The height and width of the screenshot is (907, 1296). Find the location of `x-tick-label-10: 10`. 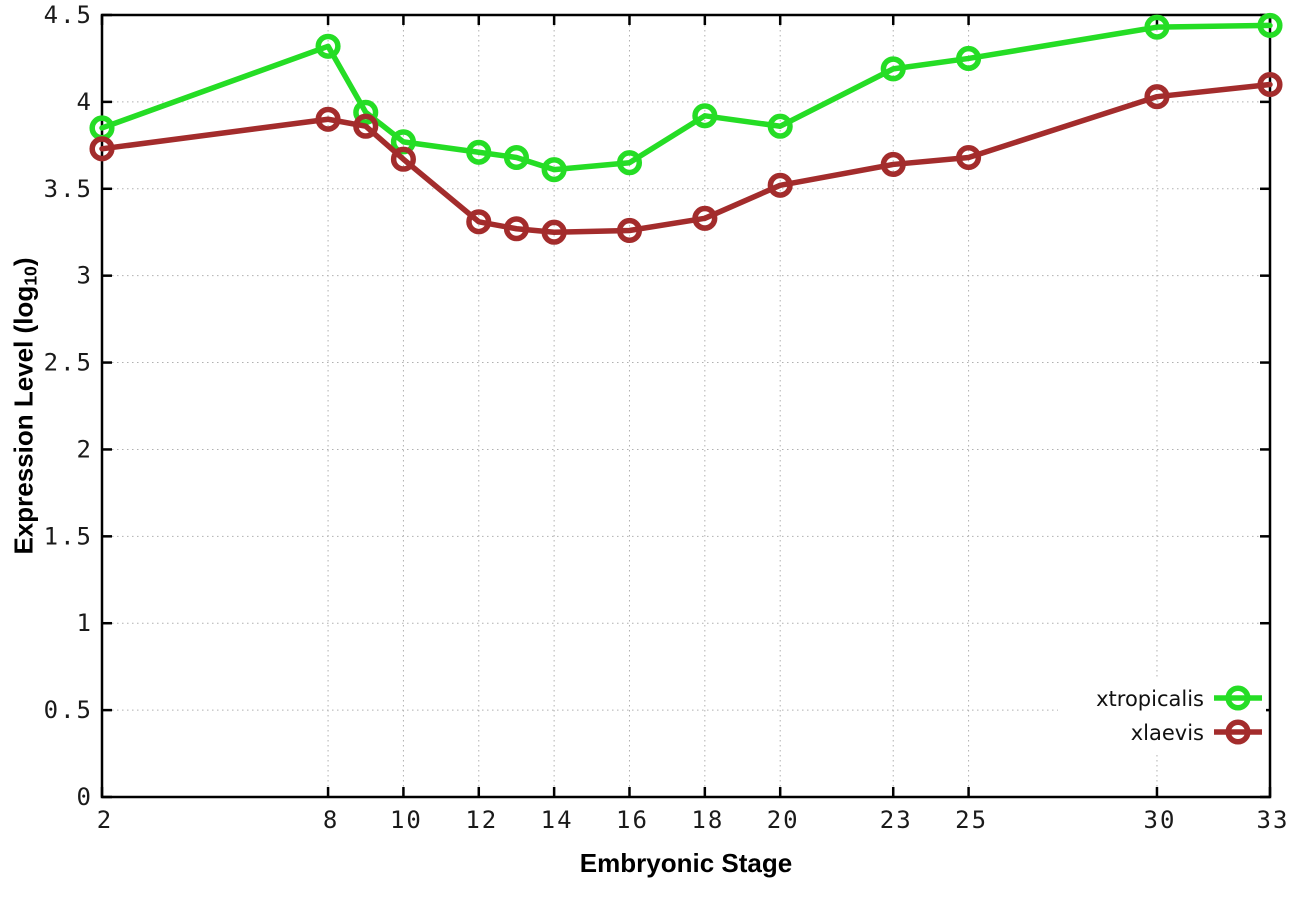

x-tick-label-10: 10 is located at coordinates (406, 820).